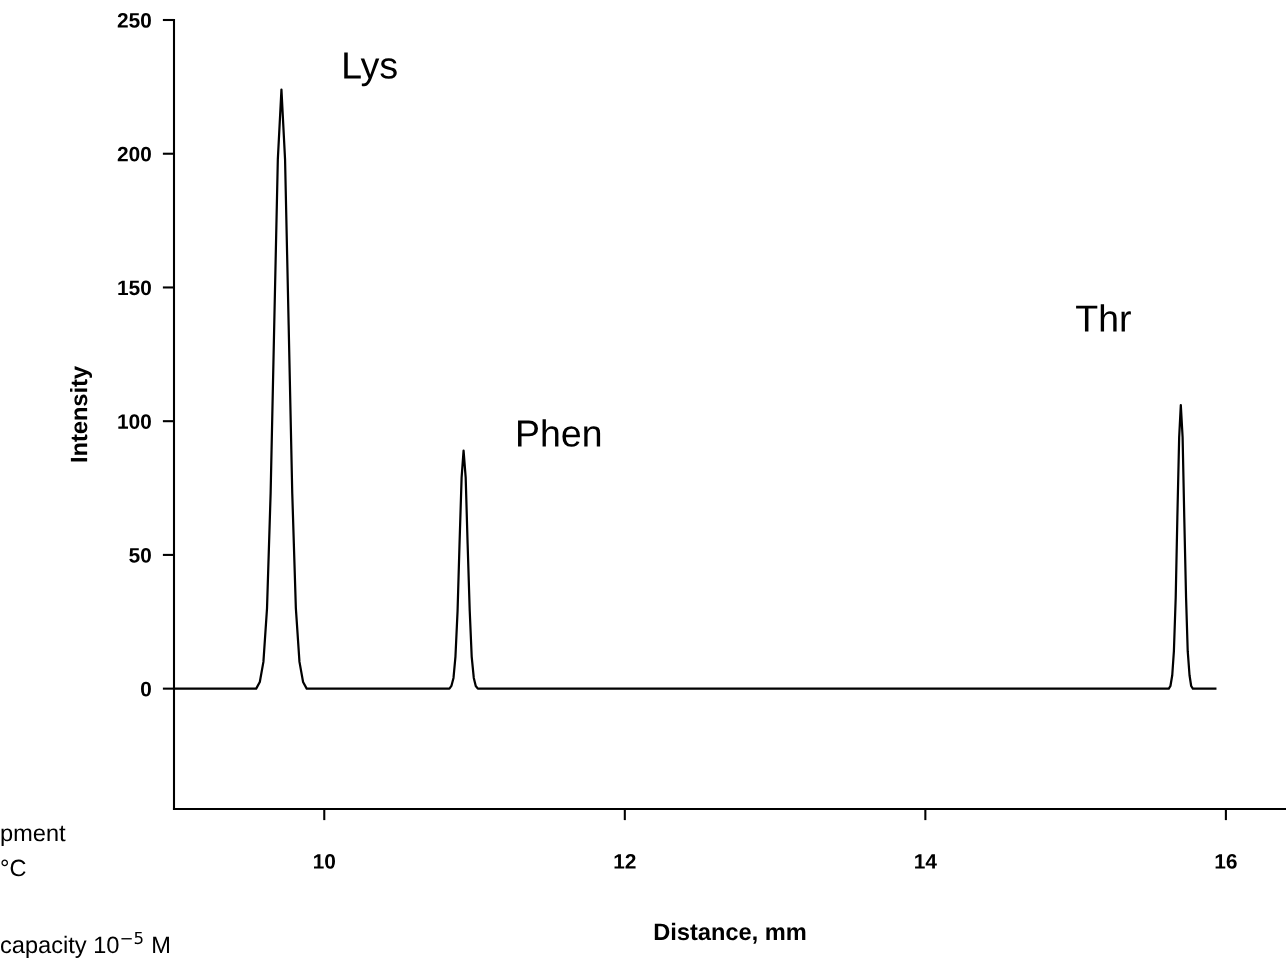 The image size is (1286, 964). I want to click on y-tick-label: 0, so click(146, 689).